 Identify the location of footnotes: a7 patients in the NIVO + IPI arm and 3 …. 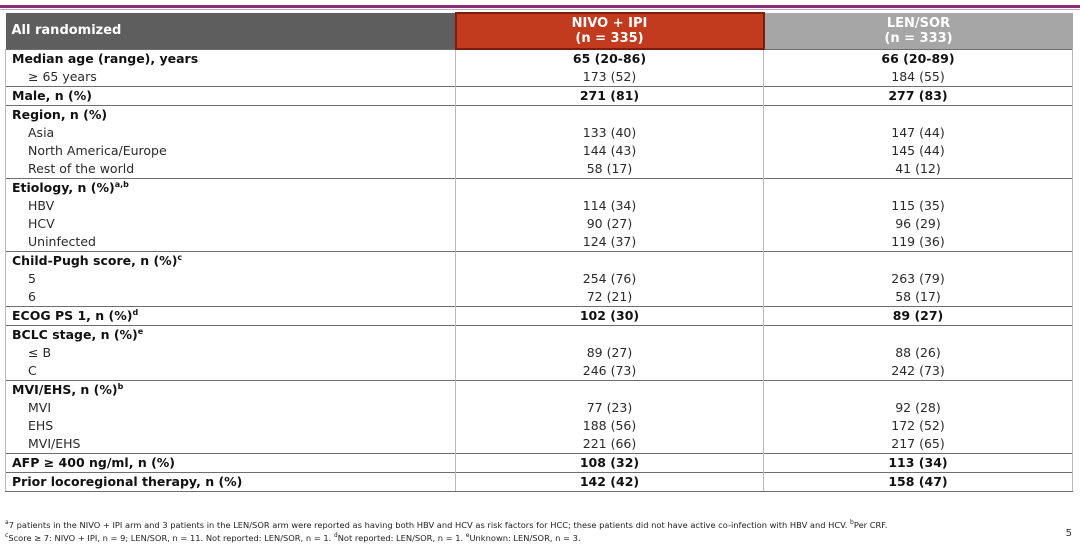
(525, 532).